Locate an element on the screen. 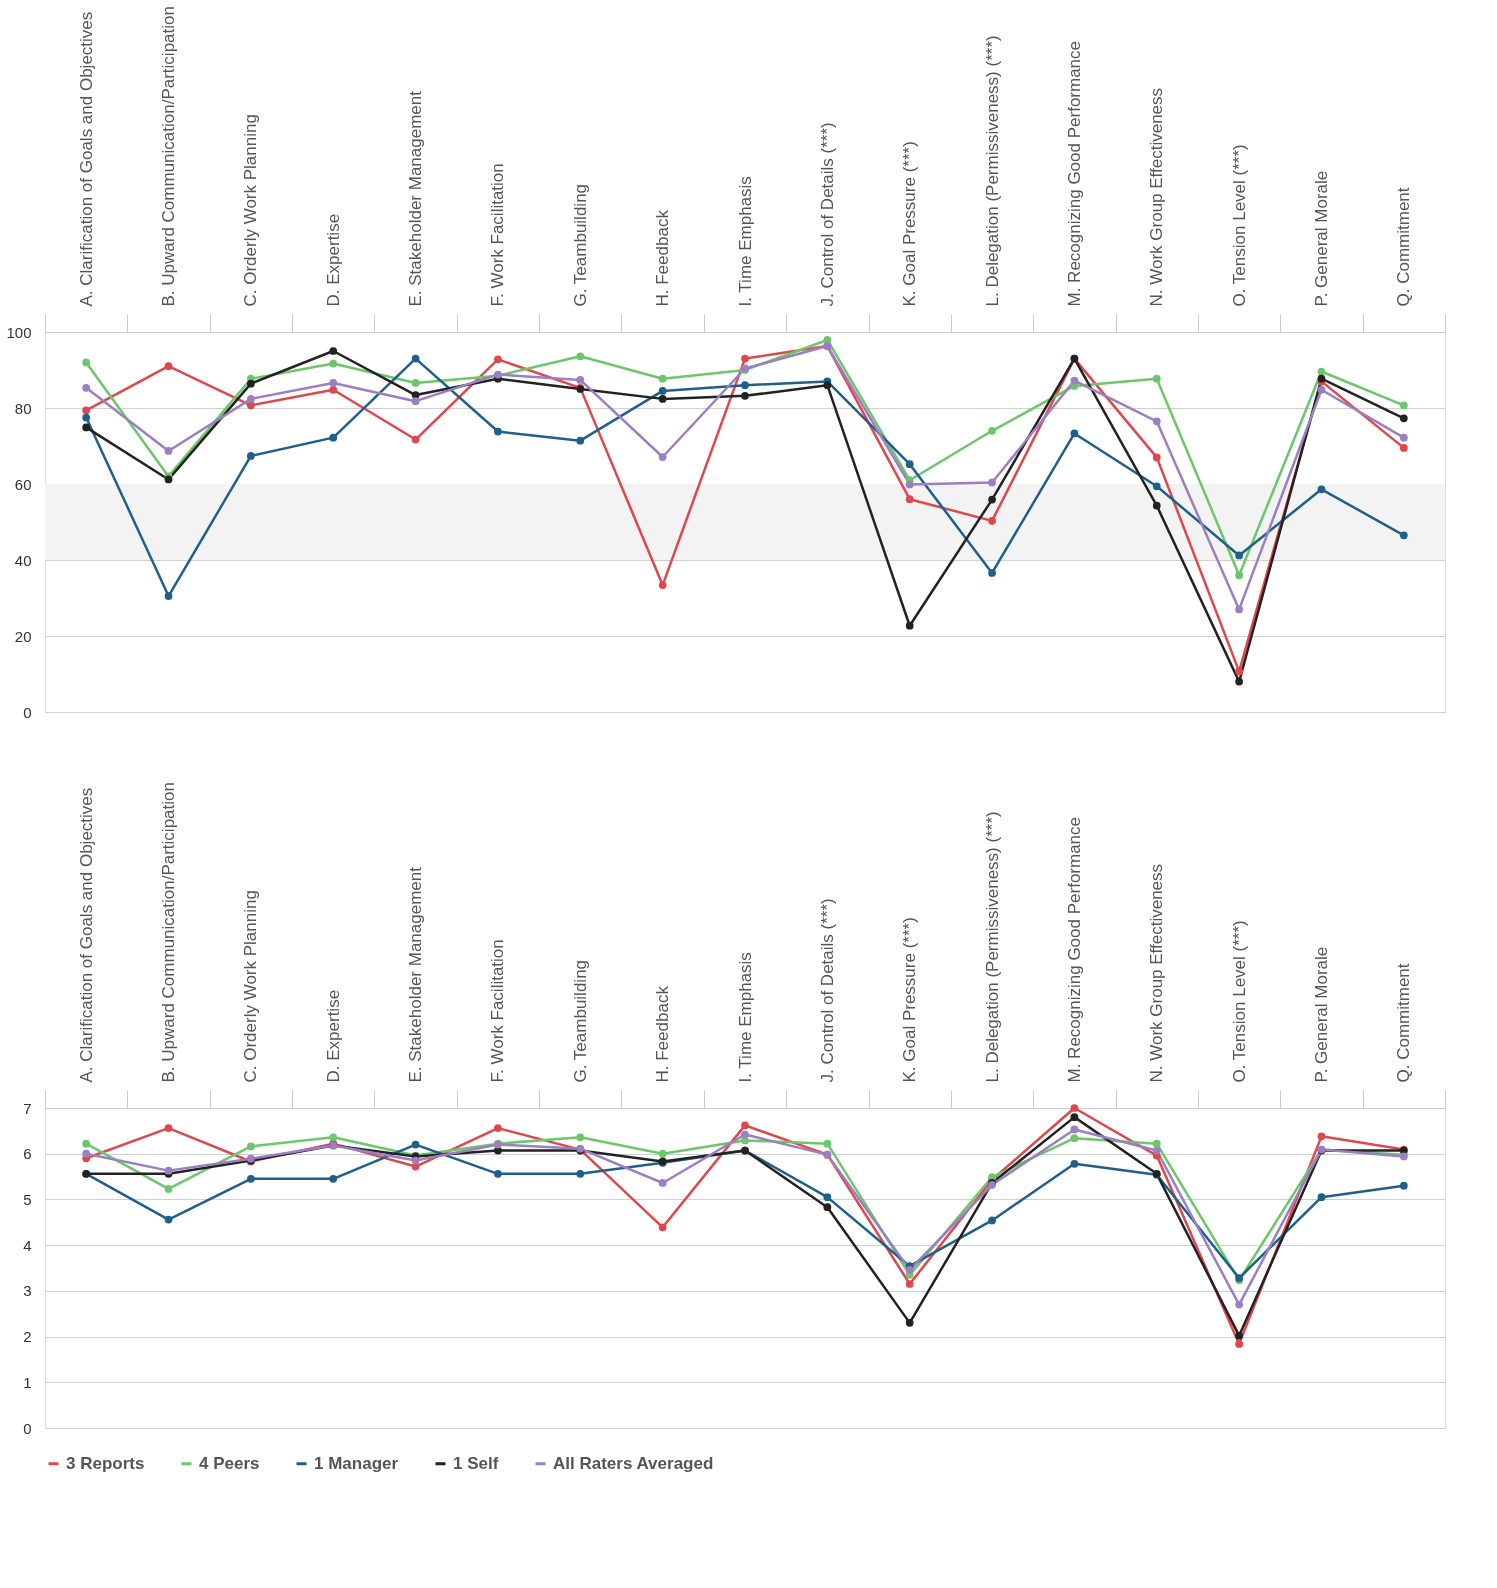 The height and width of the screenshot is (1588, 1497). legend-label: All Raters Averaged is located at coordinates (633, 1463).